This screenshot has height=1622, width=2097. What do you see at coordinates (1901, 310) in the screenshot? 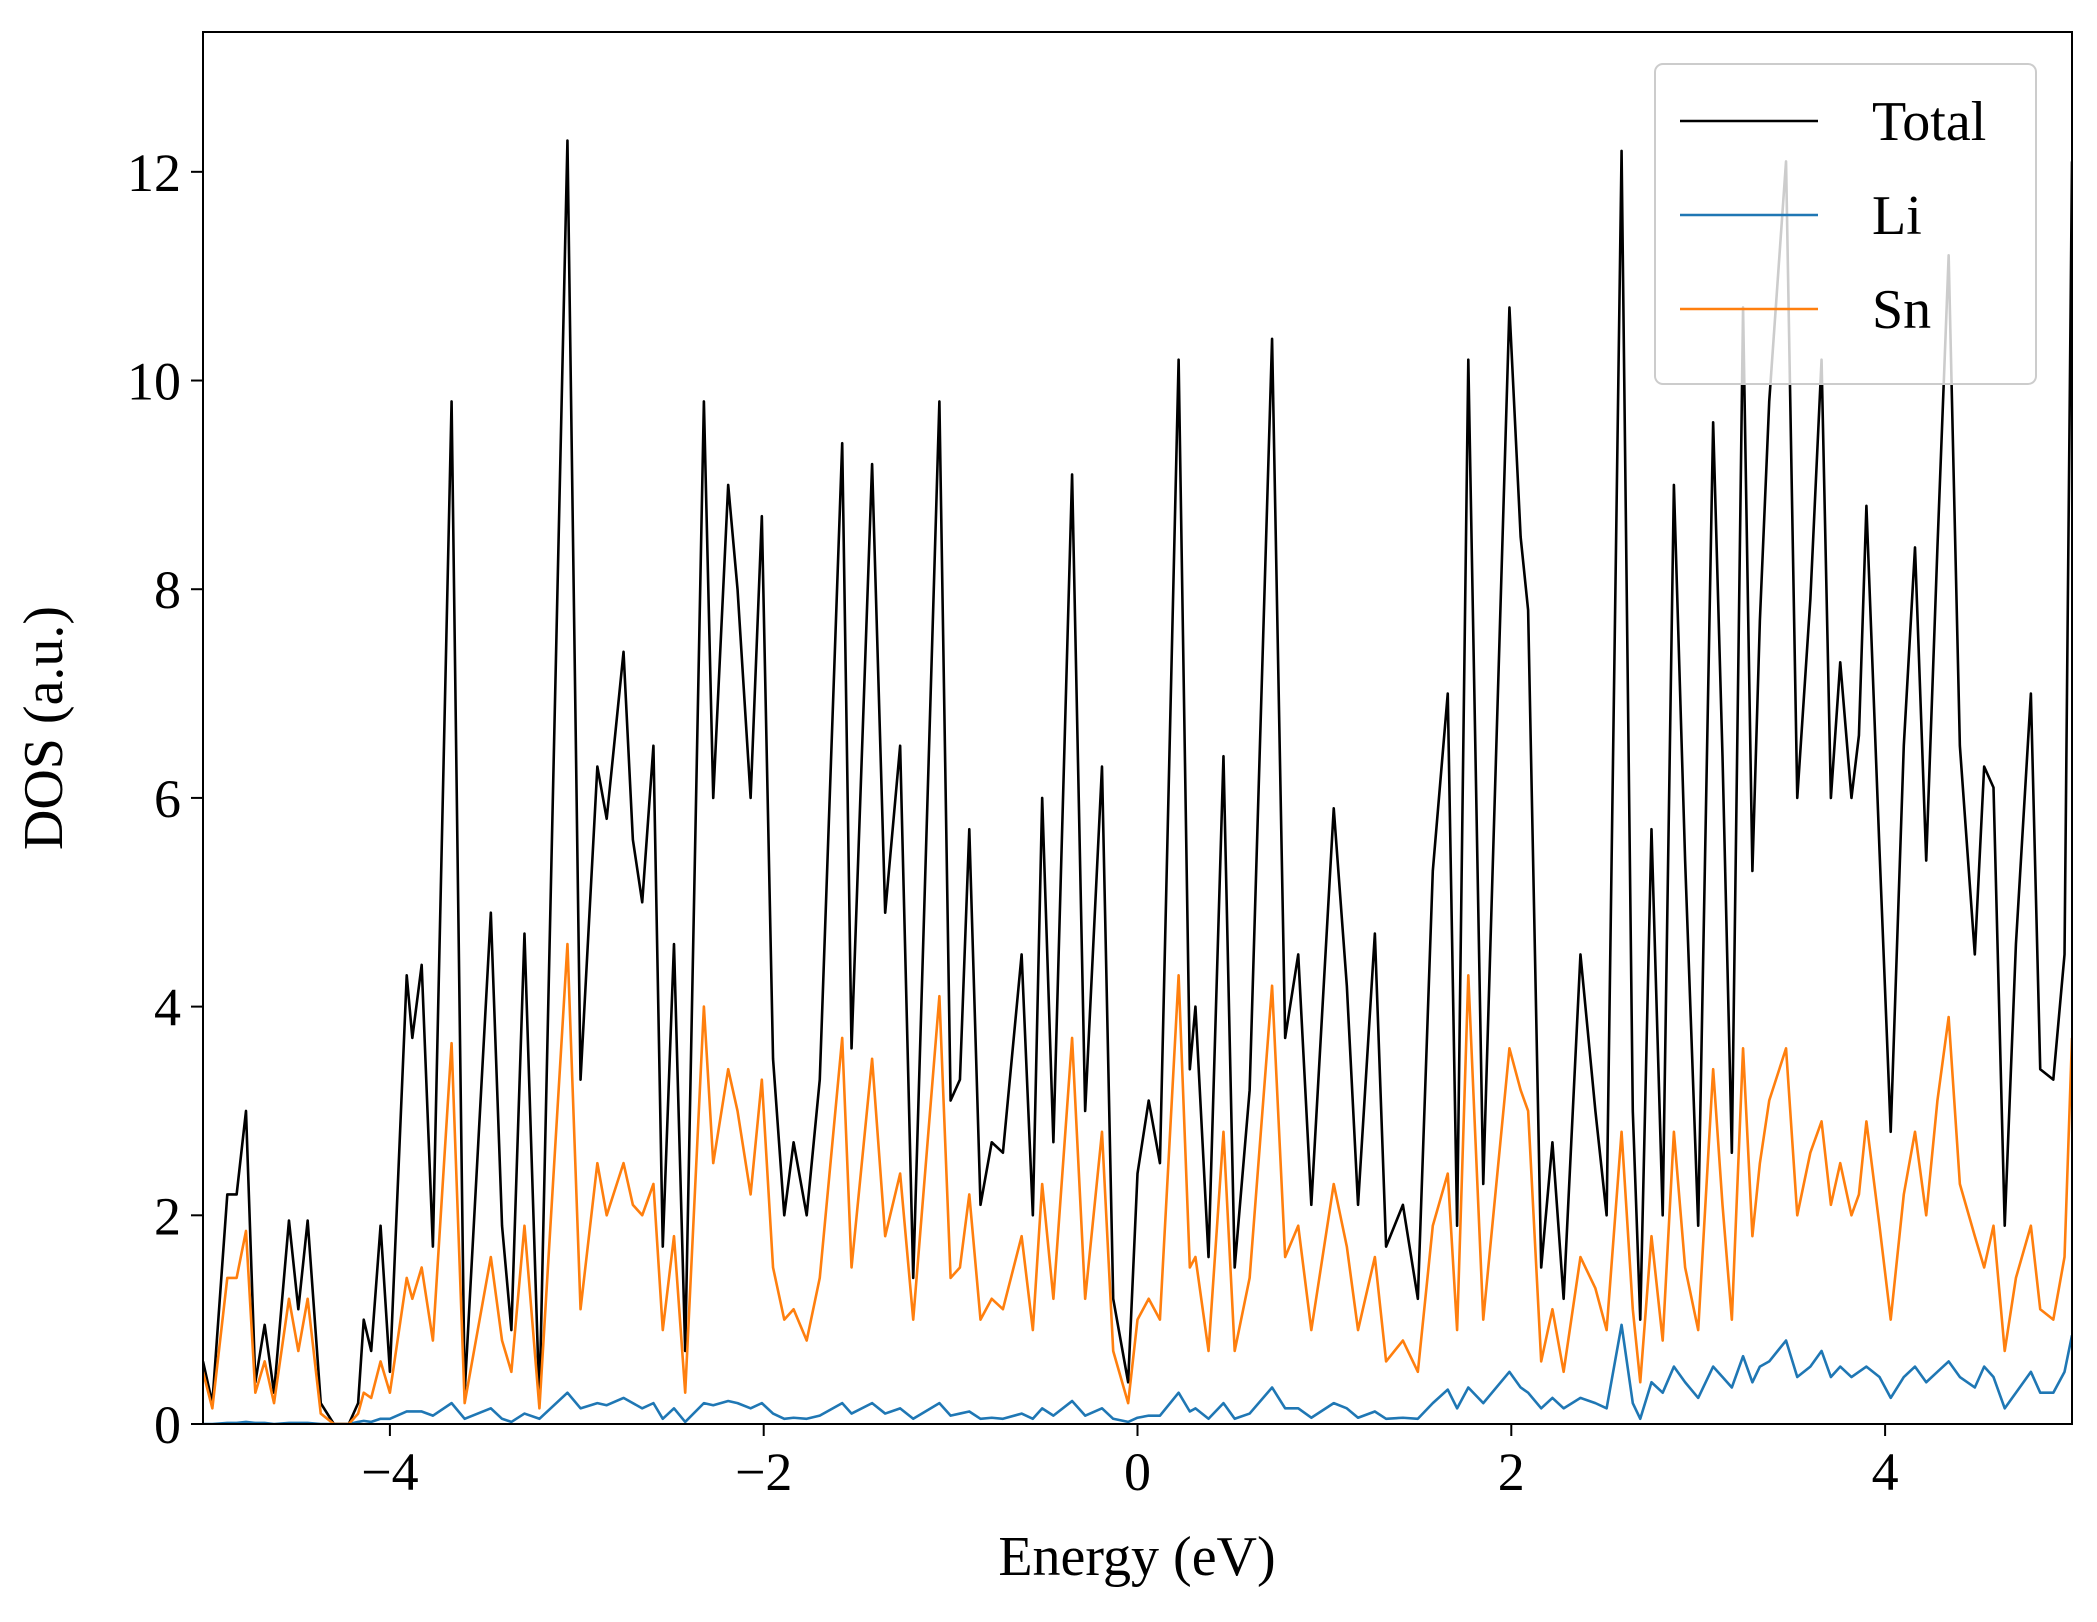
I see `legend-label: Sn` at bounding box center [1901, 310].